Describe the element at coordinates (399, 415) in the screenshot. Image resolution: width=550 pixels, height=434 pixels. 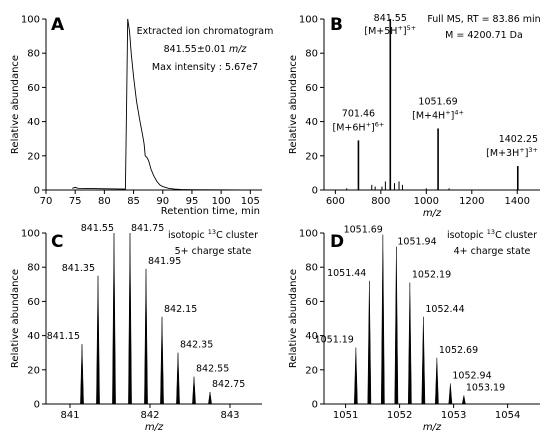
I see `x-tick-label: 1052` at that location.